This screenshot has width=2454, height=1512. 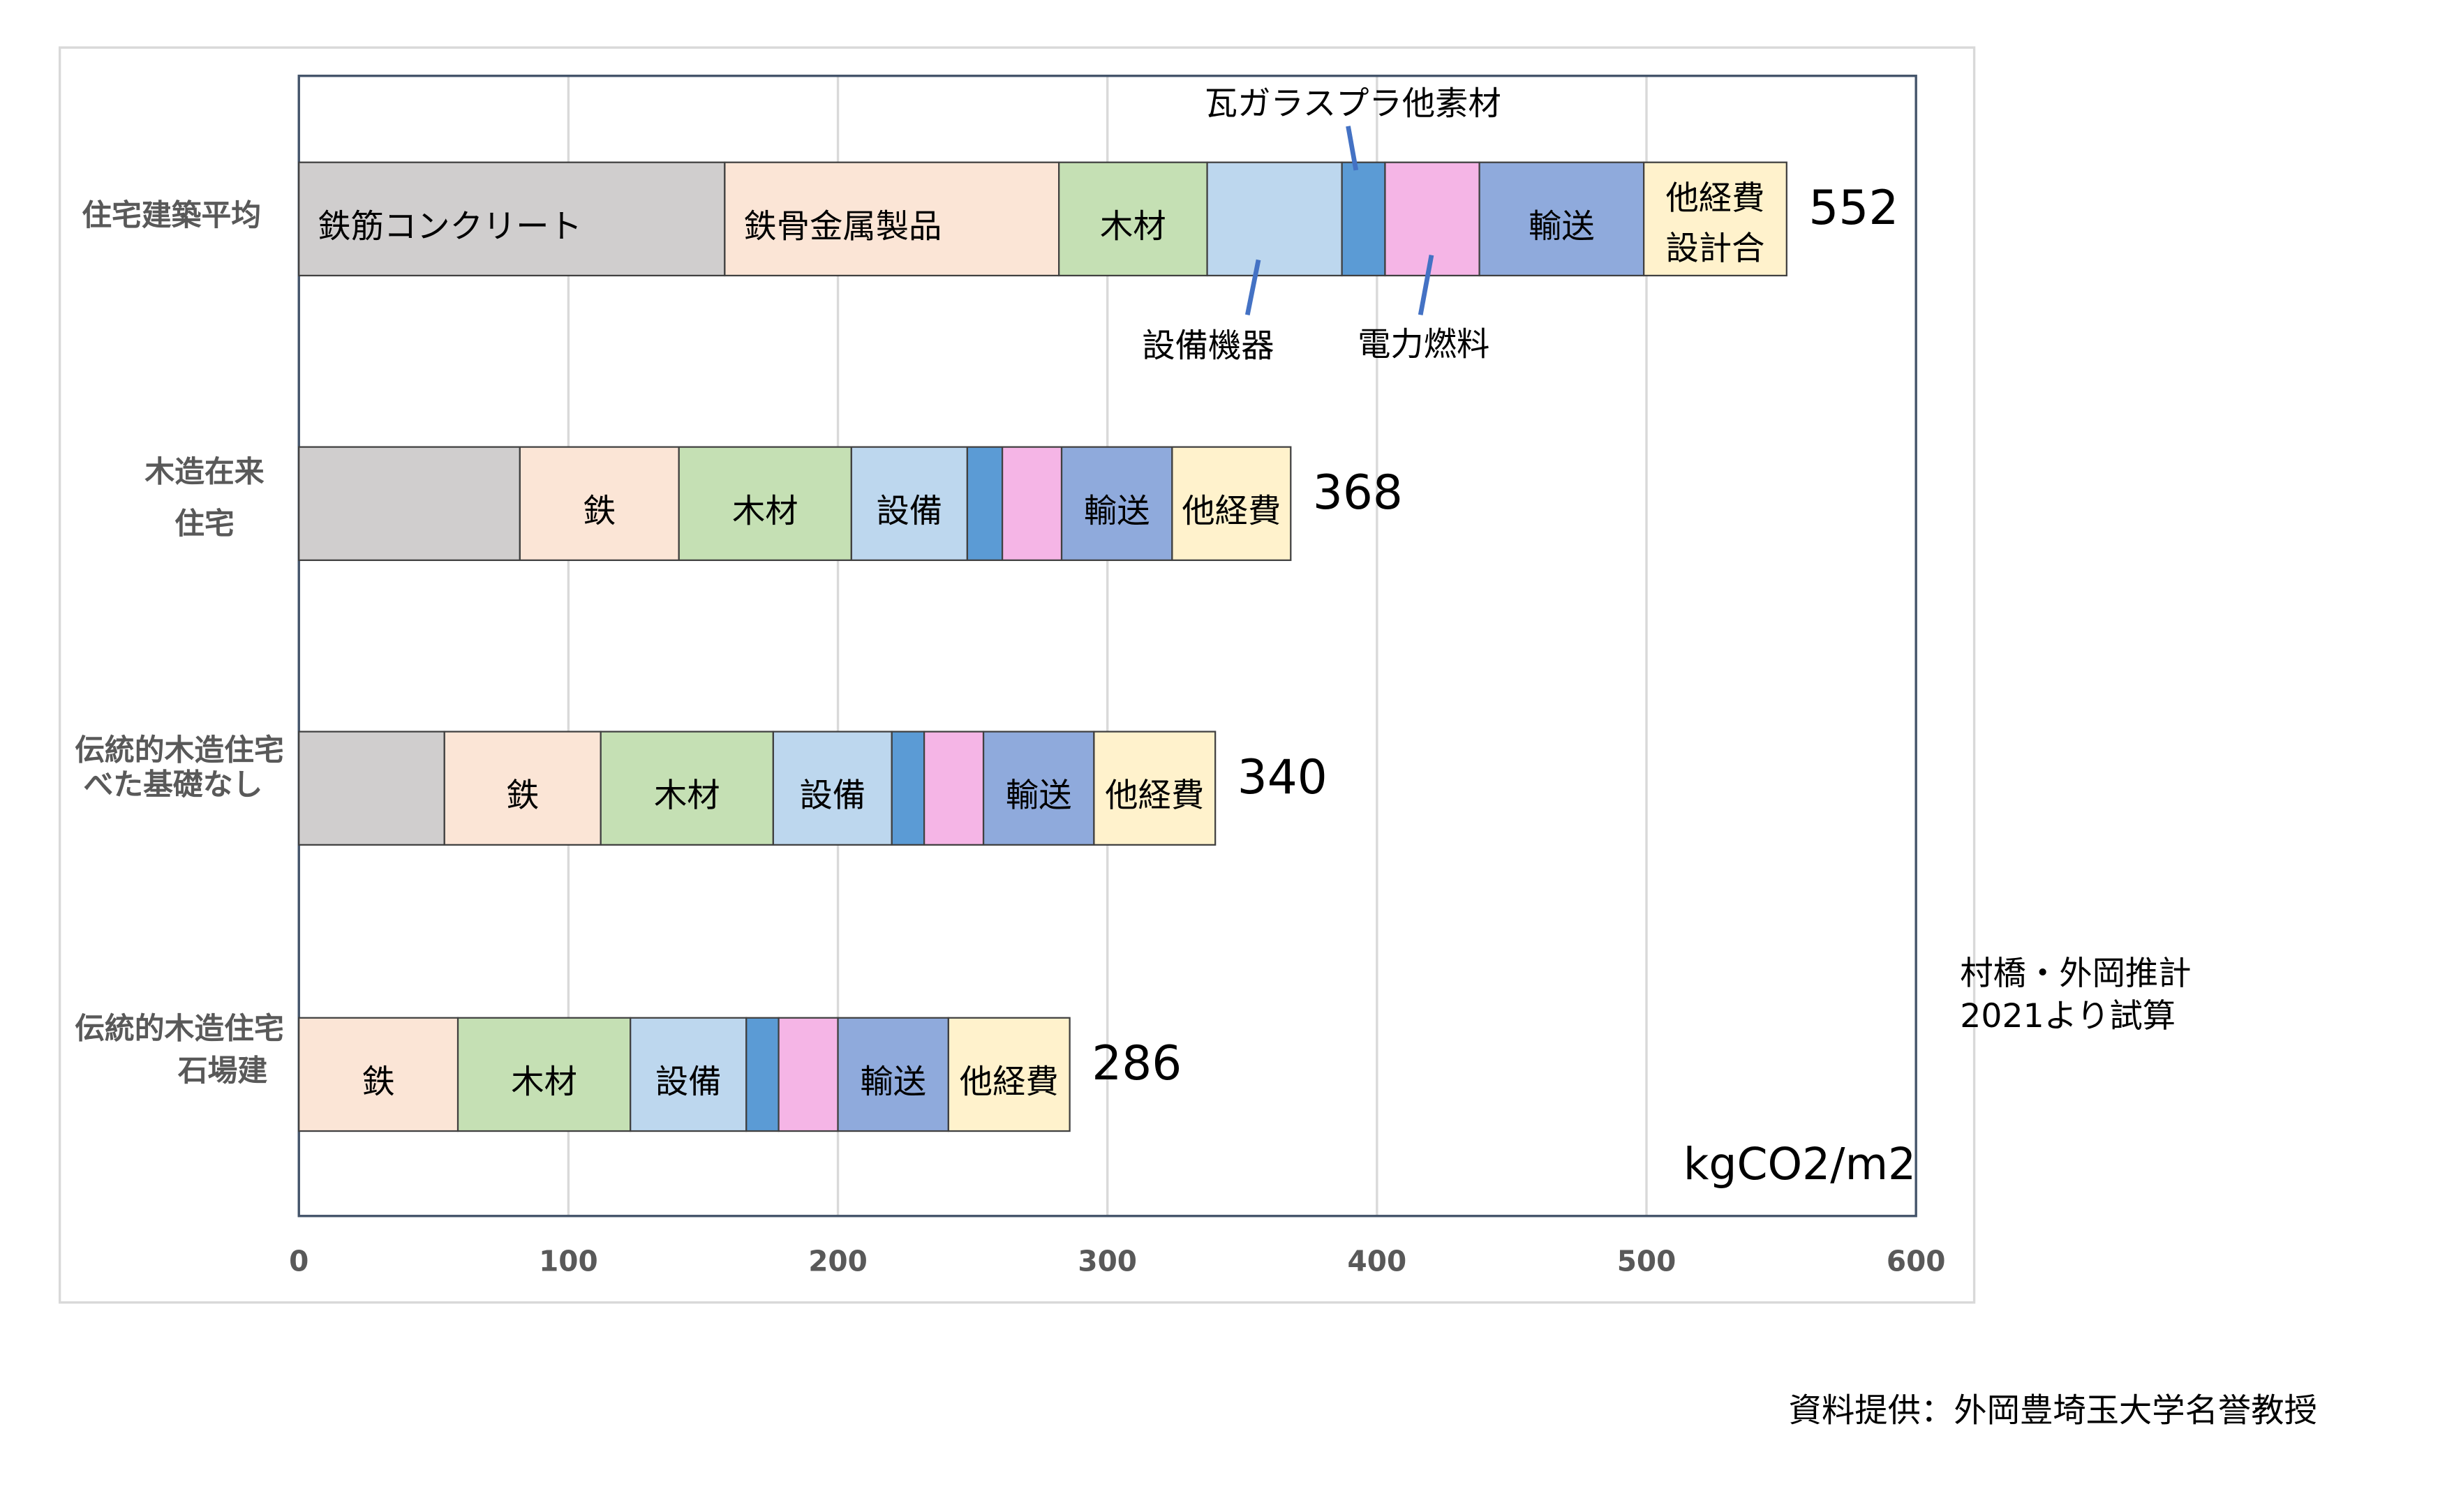 What do you see at coordinates (298, 1261) in the screenshot?
I see `x-tick-label: 0` at bounding box center [298, 1261].